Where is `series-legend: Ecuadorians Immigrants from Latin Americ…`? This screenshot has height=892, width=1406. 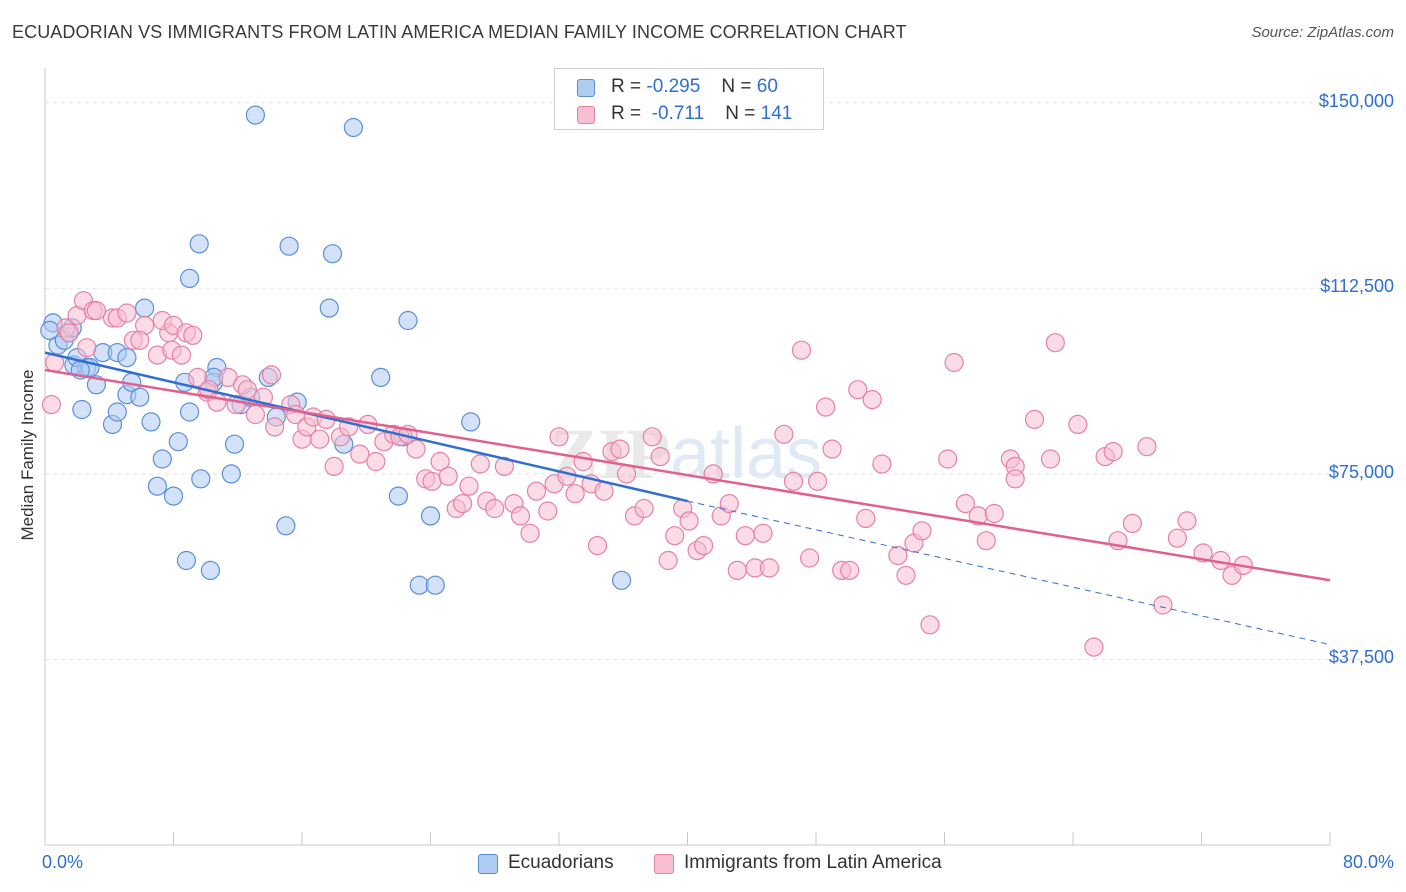
series-legend: Ecuadorians Immigrants from Latin Americ… is located at coordinates (703, 865).